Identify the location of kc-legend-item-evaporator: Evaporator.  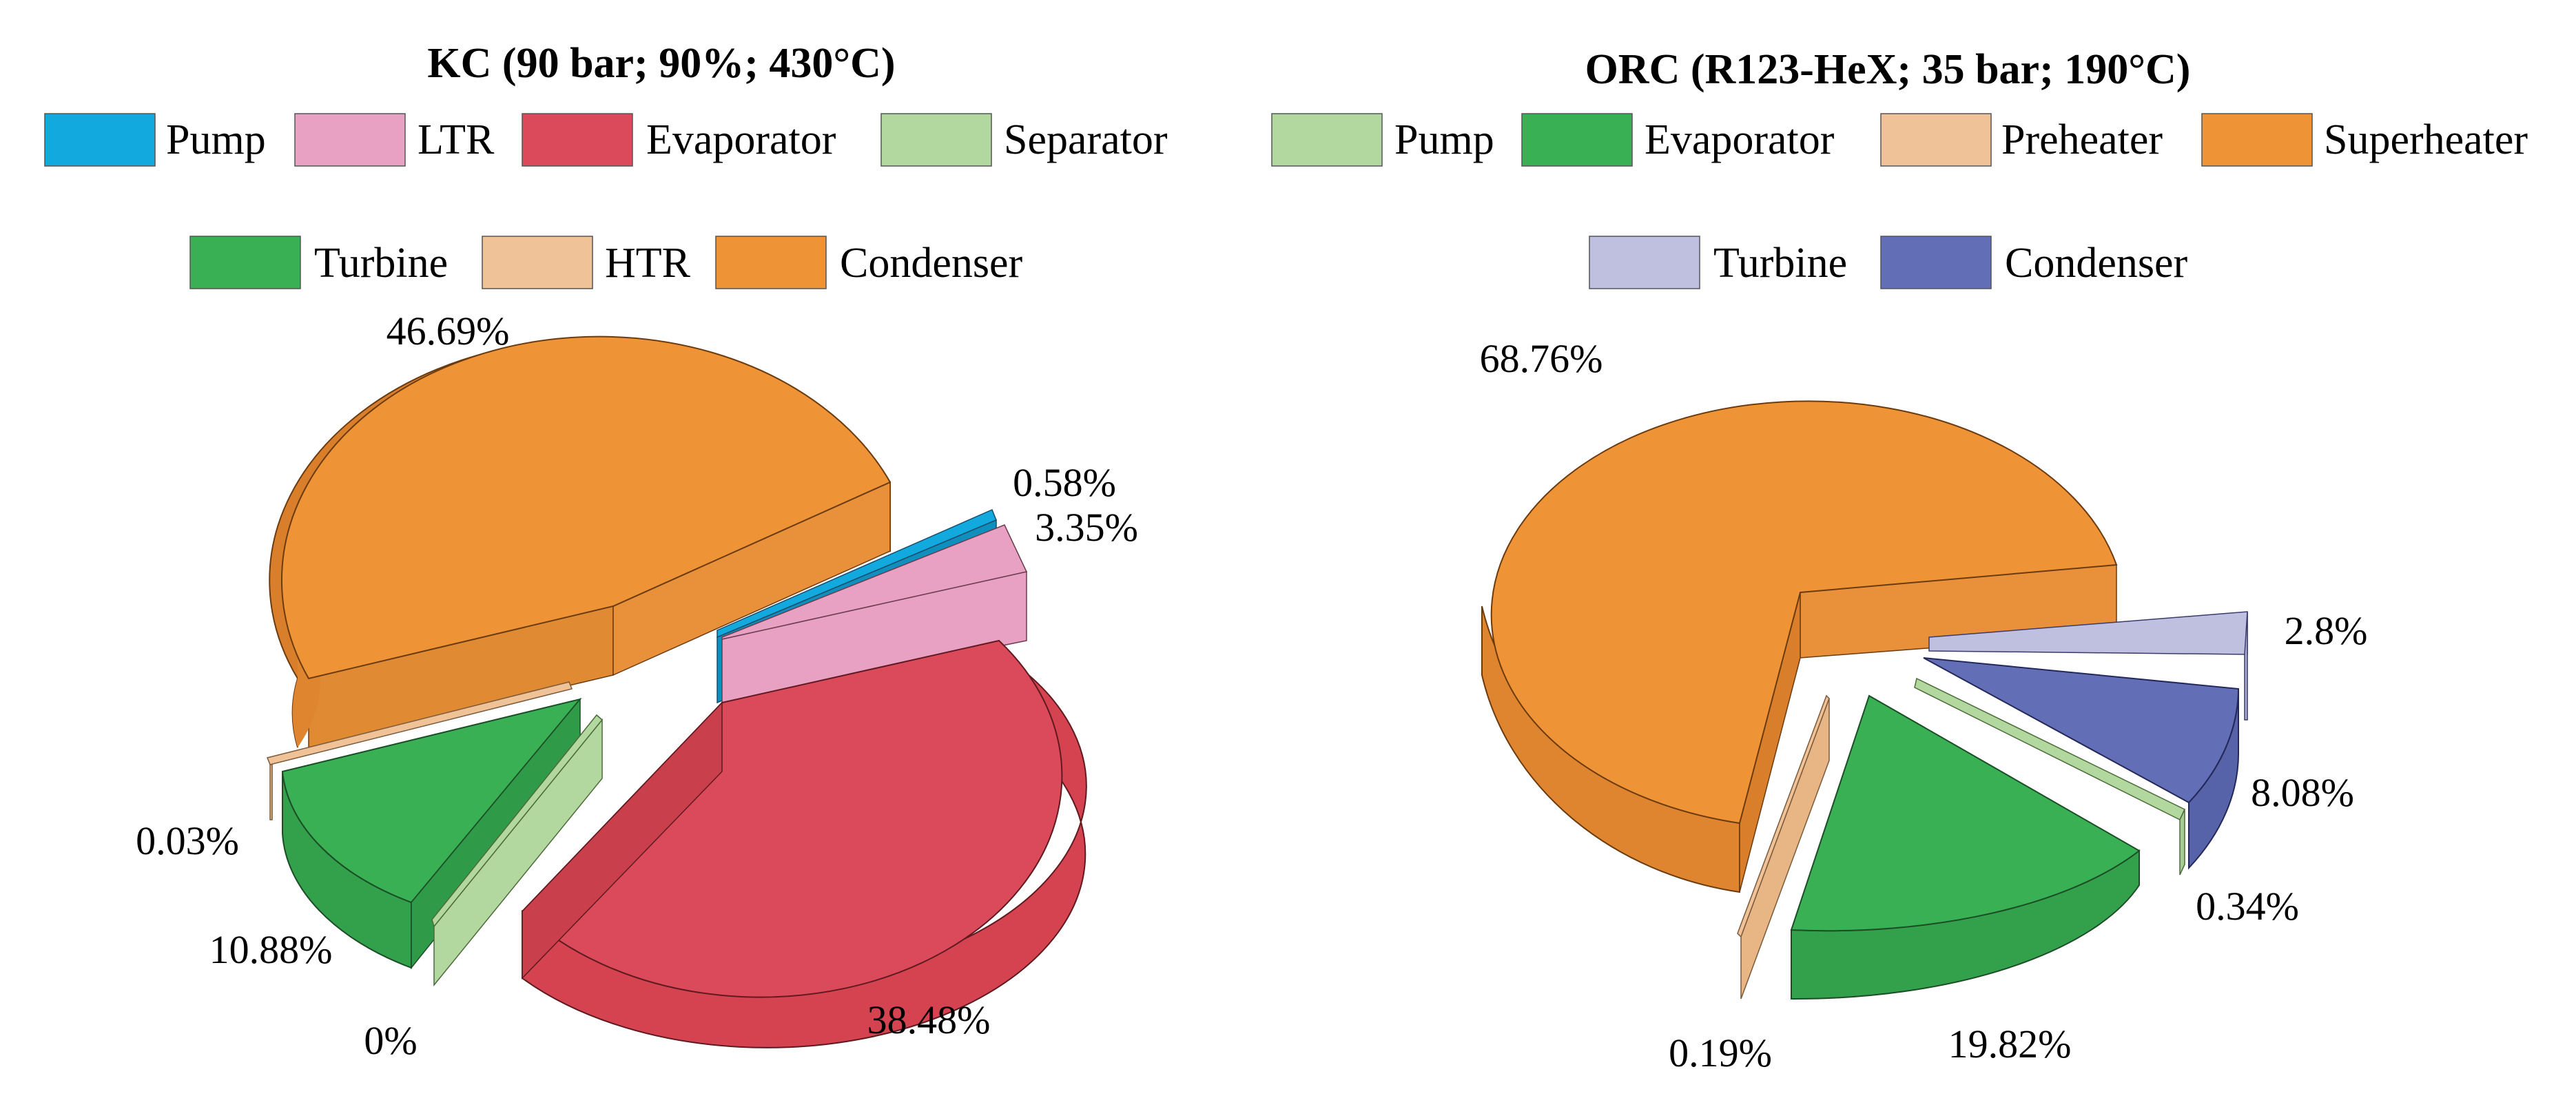
(679, 140).